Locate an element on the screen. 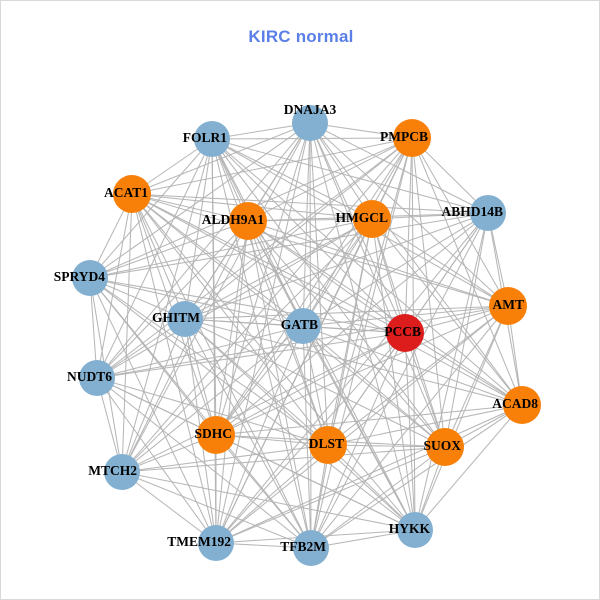 This screenshot has height=600, width=600. graph-node: ACAT1 is located at coordinates (127, 194).